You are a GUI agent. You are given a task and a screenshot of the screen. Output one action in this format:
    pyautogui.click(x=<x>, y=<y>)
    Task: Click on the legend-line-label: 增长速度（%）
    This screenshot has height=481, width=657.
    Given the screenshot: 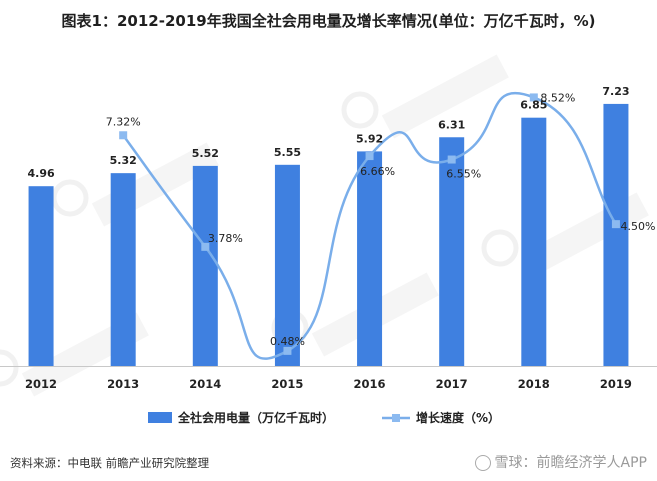 What is the action you would take?
    pyautogui.click(x=458, y=417)
    